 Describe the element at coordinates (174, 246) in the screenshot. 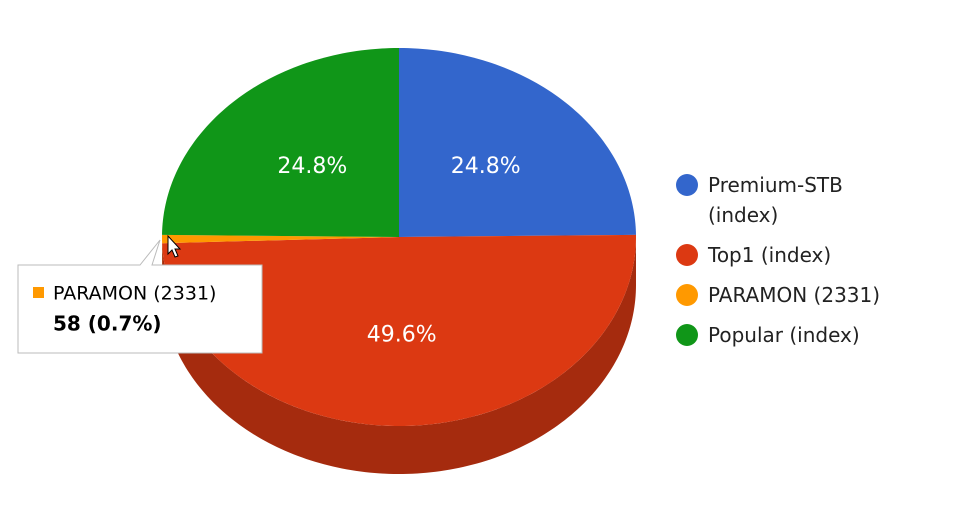

I see `cursor` at that location.